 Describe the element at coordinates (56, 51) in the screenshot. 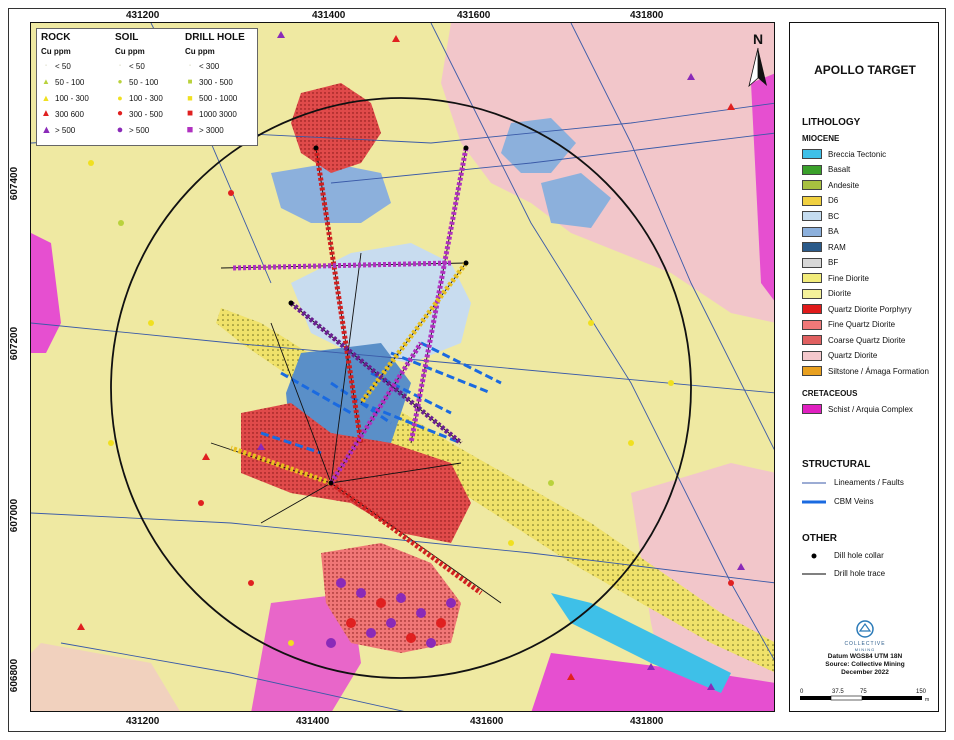

I see `rock-legend-unit: Cu ppm` at that location.